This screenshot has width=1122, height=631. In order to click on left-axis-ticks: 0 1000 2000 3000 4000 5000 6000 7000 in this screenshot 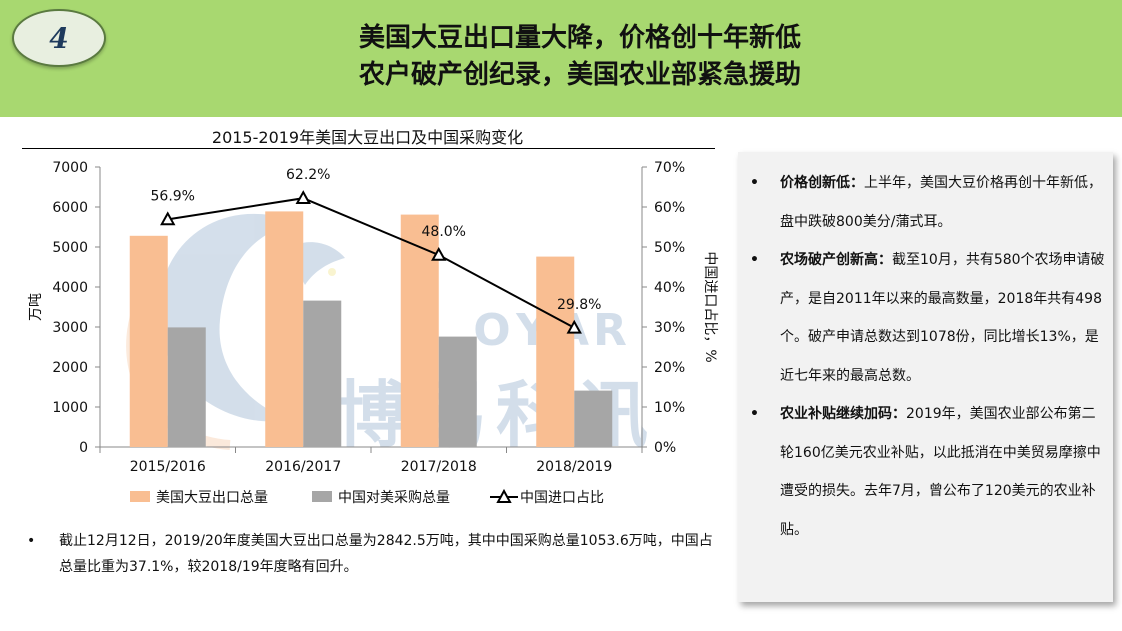, I will do `click(76, 308)`.